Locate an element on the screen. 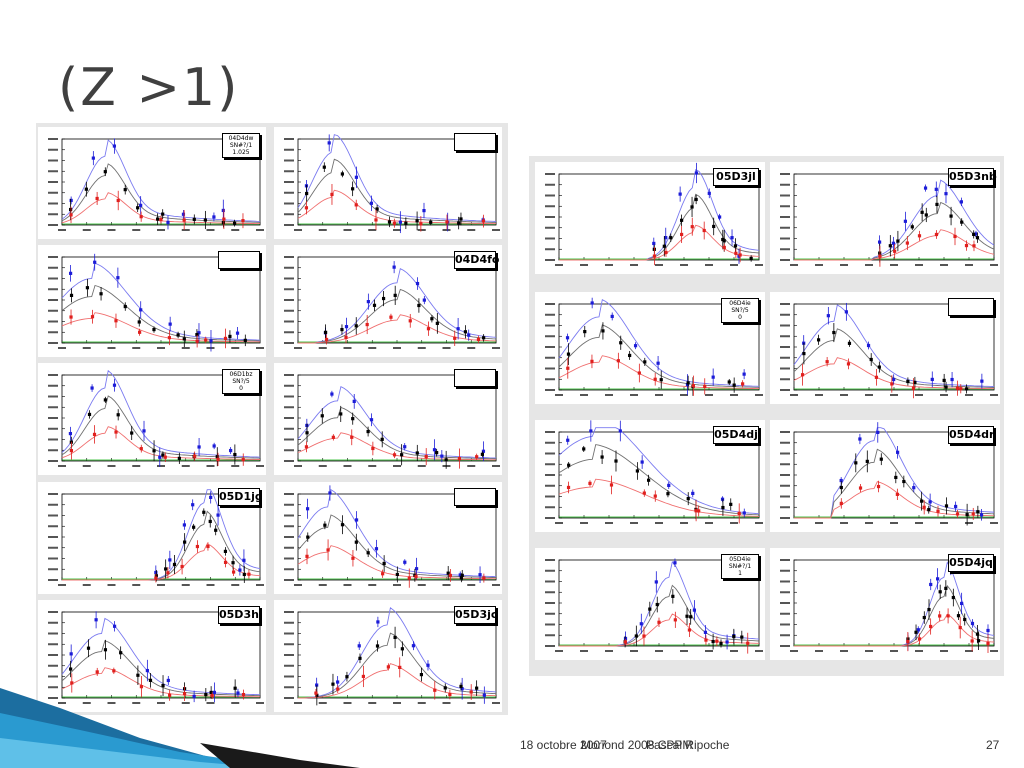  blue-band-curve is located at coordinates (397, 178).